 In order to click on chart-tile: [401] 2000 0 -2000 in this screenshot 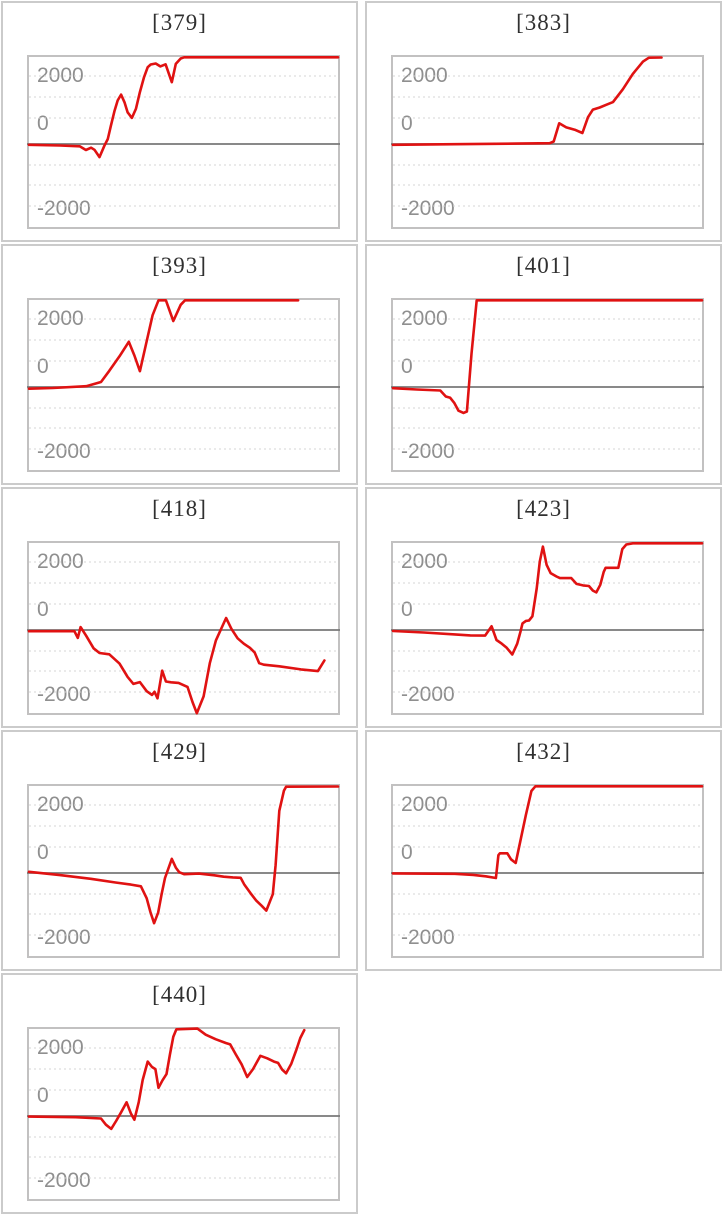, I will do `click(543, 364)`.